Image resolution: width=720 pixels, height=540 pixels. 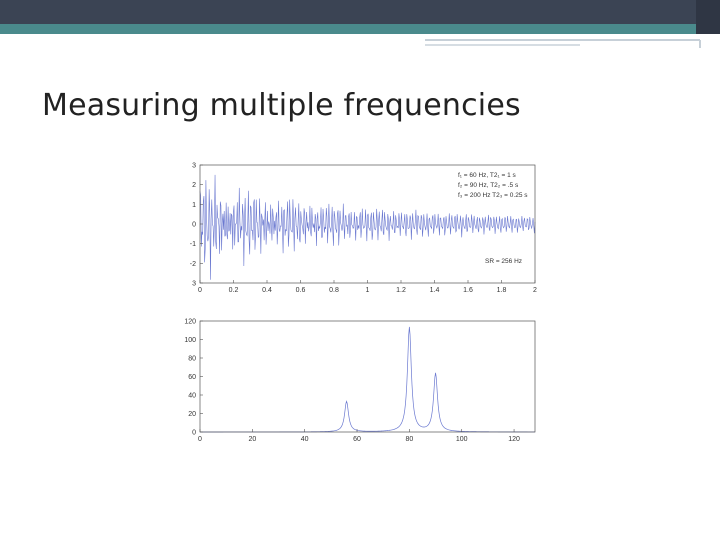 I want to click on freq-y-tick-label: 20, so click(x=192, y=414).